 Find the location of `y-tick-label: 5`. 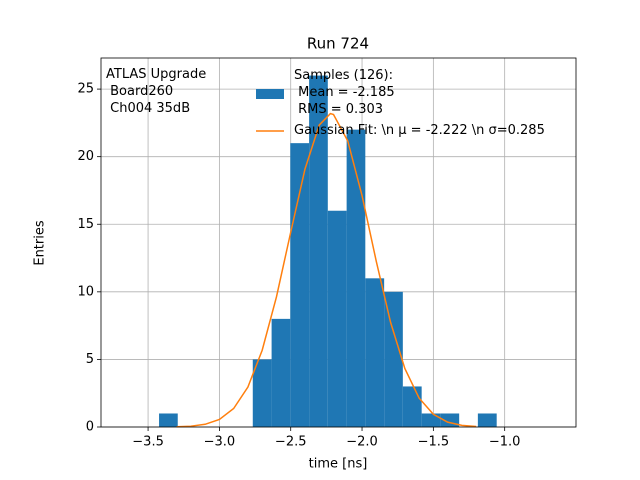

y-tick-label: 5 is located at coordinates (90, 359).